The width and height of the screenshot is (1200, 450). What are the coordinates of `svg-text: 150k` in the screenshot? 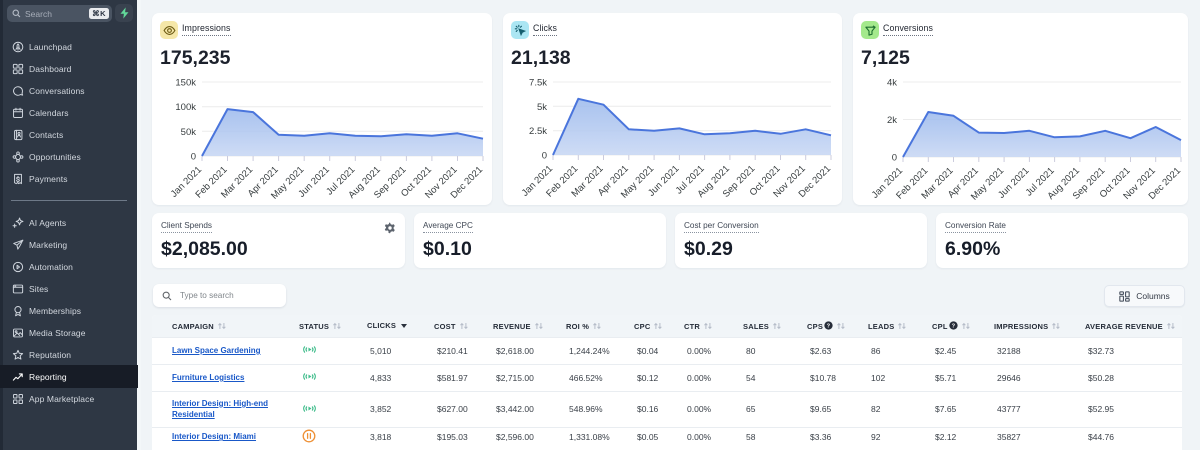 It's located at (185, 83).